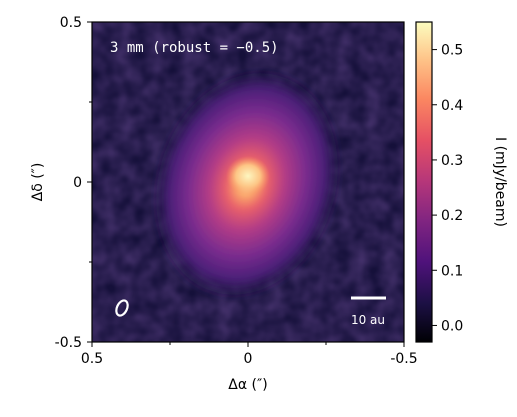 The height and width of the screenshot is (417, 517). Describe the element at coordinates (452, 271) in the screenshot. I see `colorbar-tick-label: 0.1` at that location.